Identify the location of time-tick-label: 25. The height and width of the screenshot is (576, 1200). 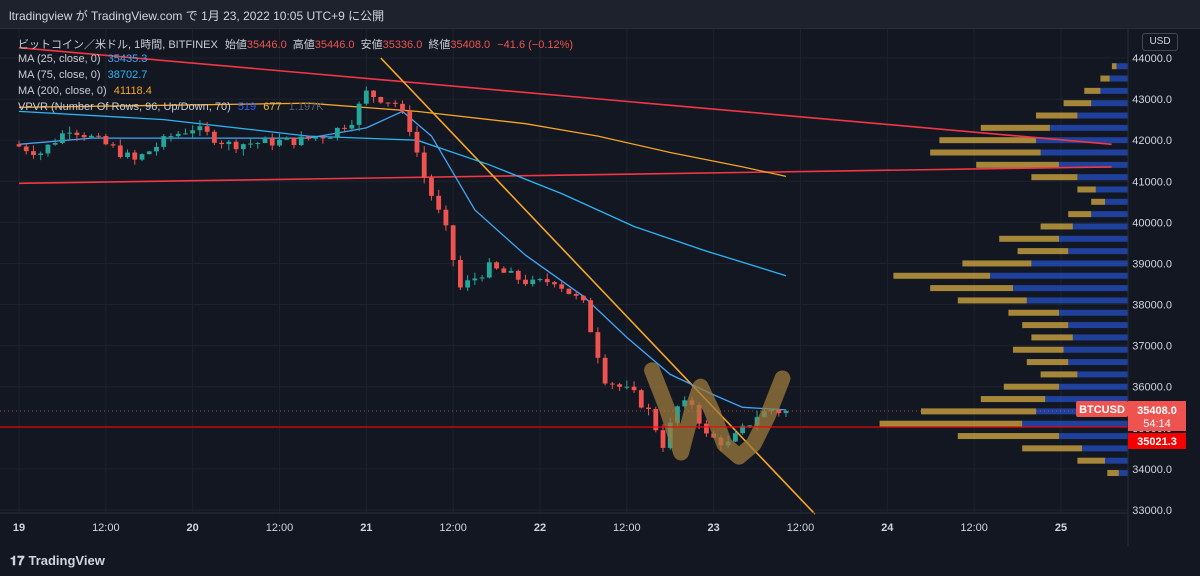
(1061, 528).